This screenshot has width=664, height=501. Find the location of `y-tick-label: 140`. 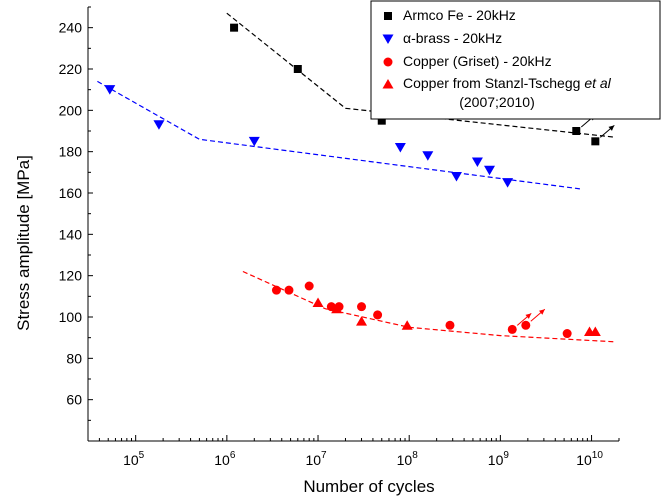

y-tick-label: 140 is located at coordinates (71, 234).